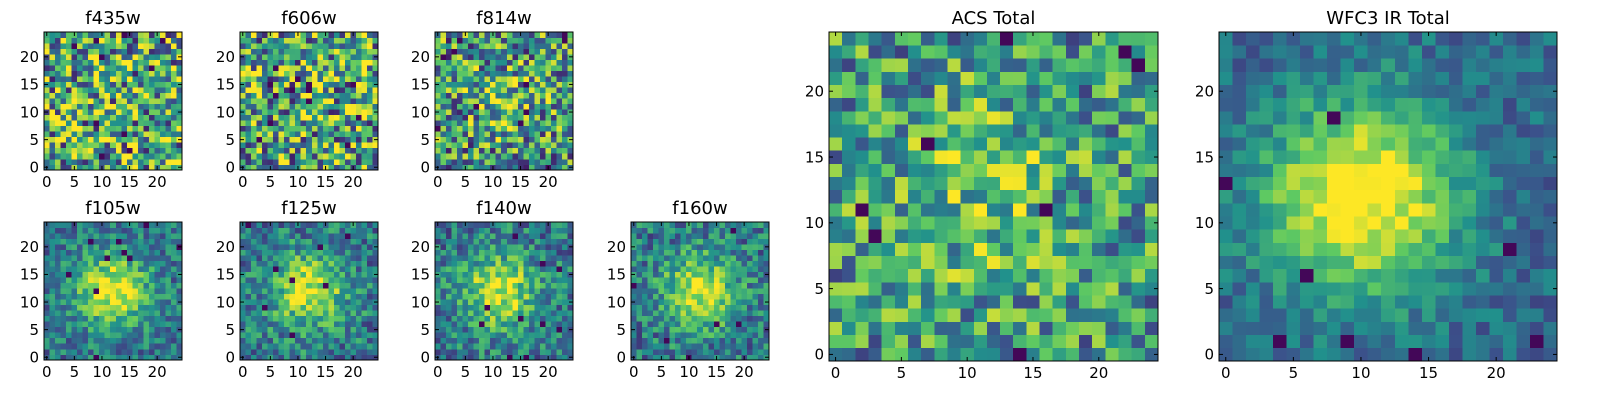  What do you see at coordinates (225, 275) in the screenshot?
I see `y-tick-label: 15` at bounding box center [225, 275].